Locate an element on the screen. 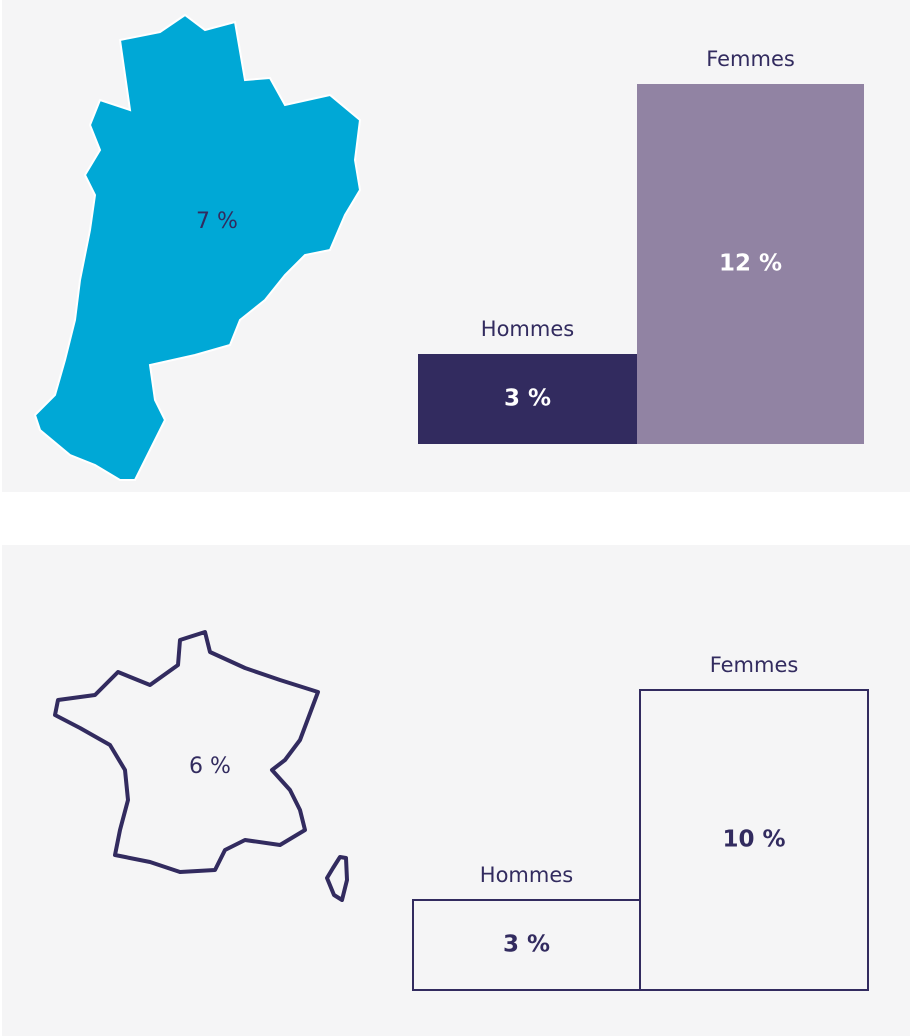 This screenshot has width=910, height=1036. value-label: 12 % is located at coordinates (750, 264).